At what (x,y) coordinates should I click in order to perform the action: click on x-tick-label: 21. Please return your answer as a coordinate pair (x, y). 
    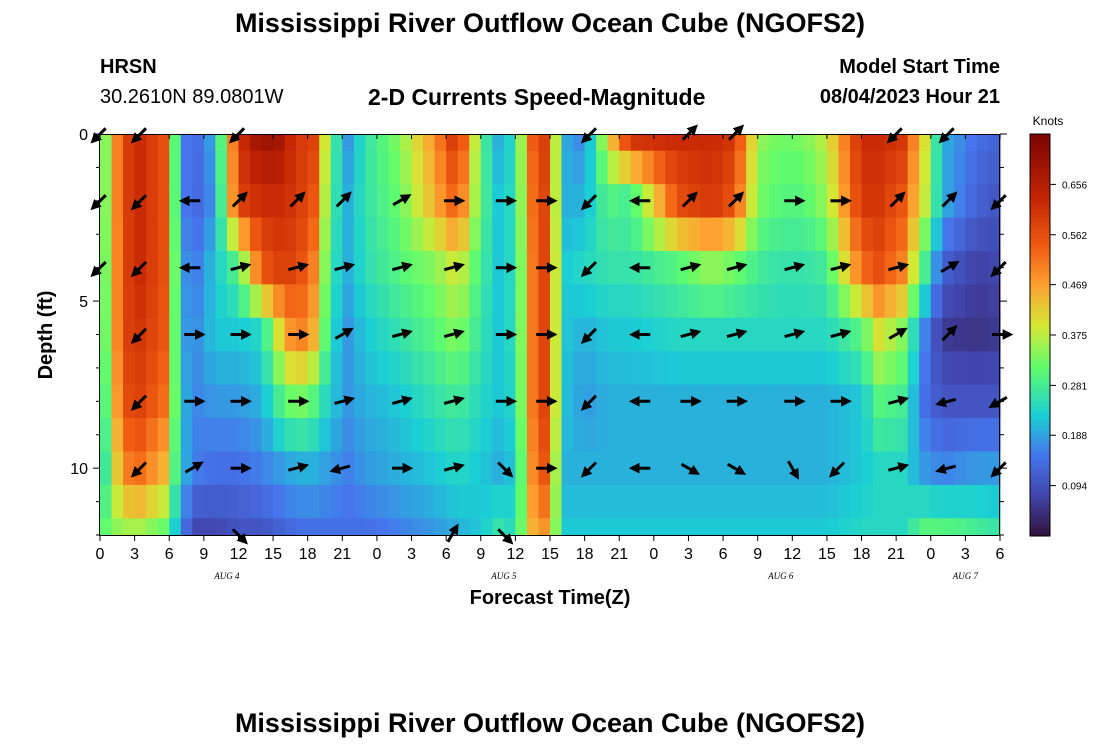
    Looking at the image, I should click on (619, 554).